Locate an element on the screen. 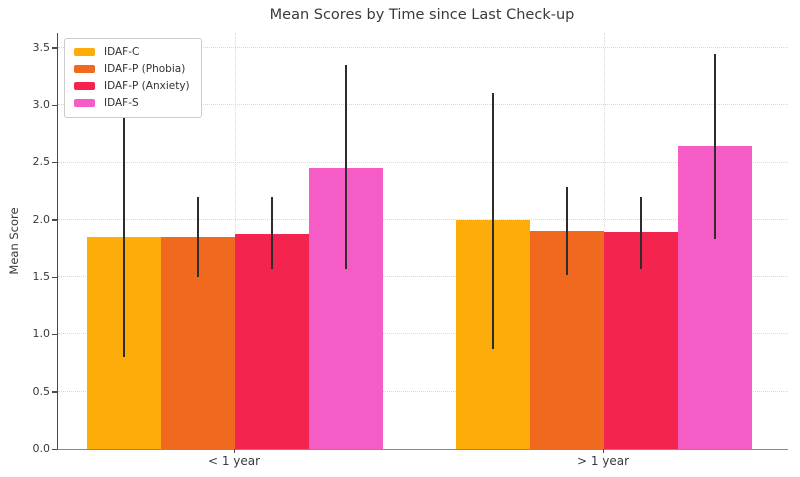 This screenshot has height=477, width=800. y-tick-label: 1.5 is located at coordinates (41, 277).